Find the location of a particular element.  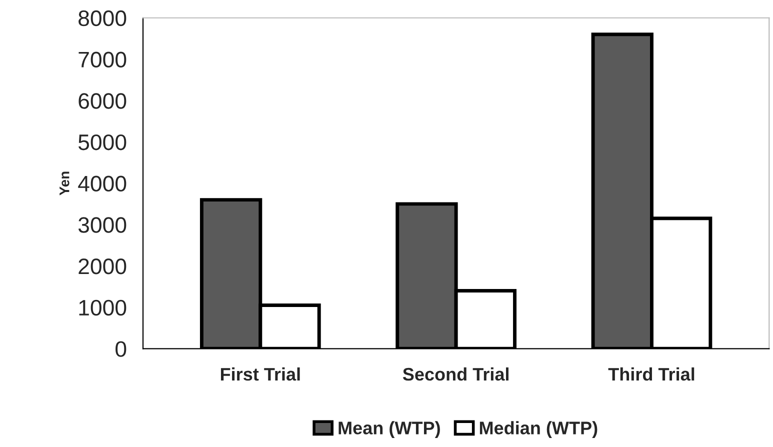

legend-label: Median (WTP) is located at coordinates (539, 429).